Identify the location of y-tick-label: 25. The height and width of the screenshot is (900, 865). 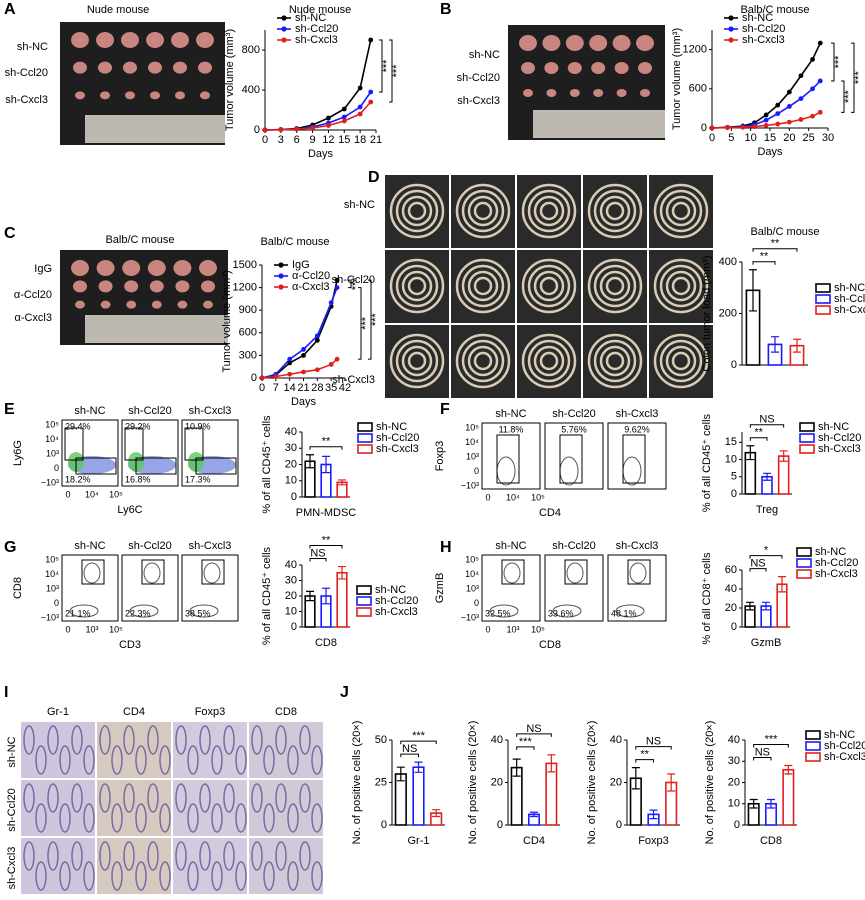
(381, 782).